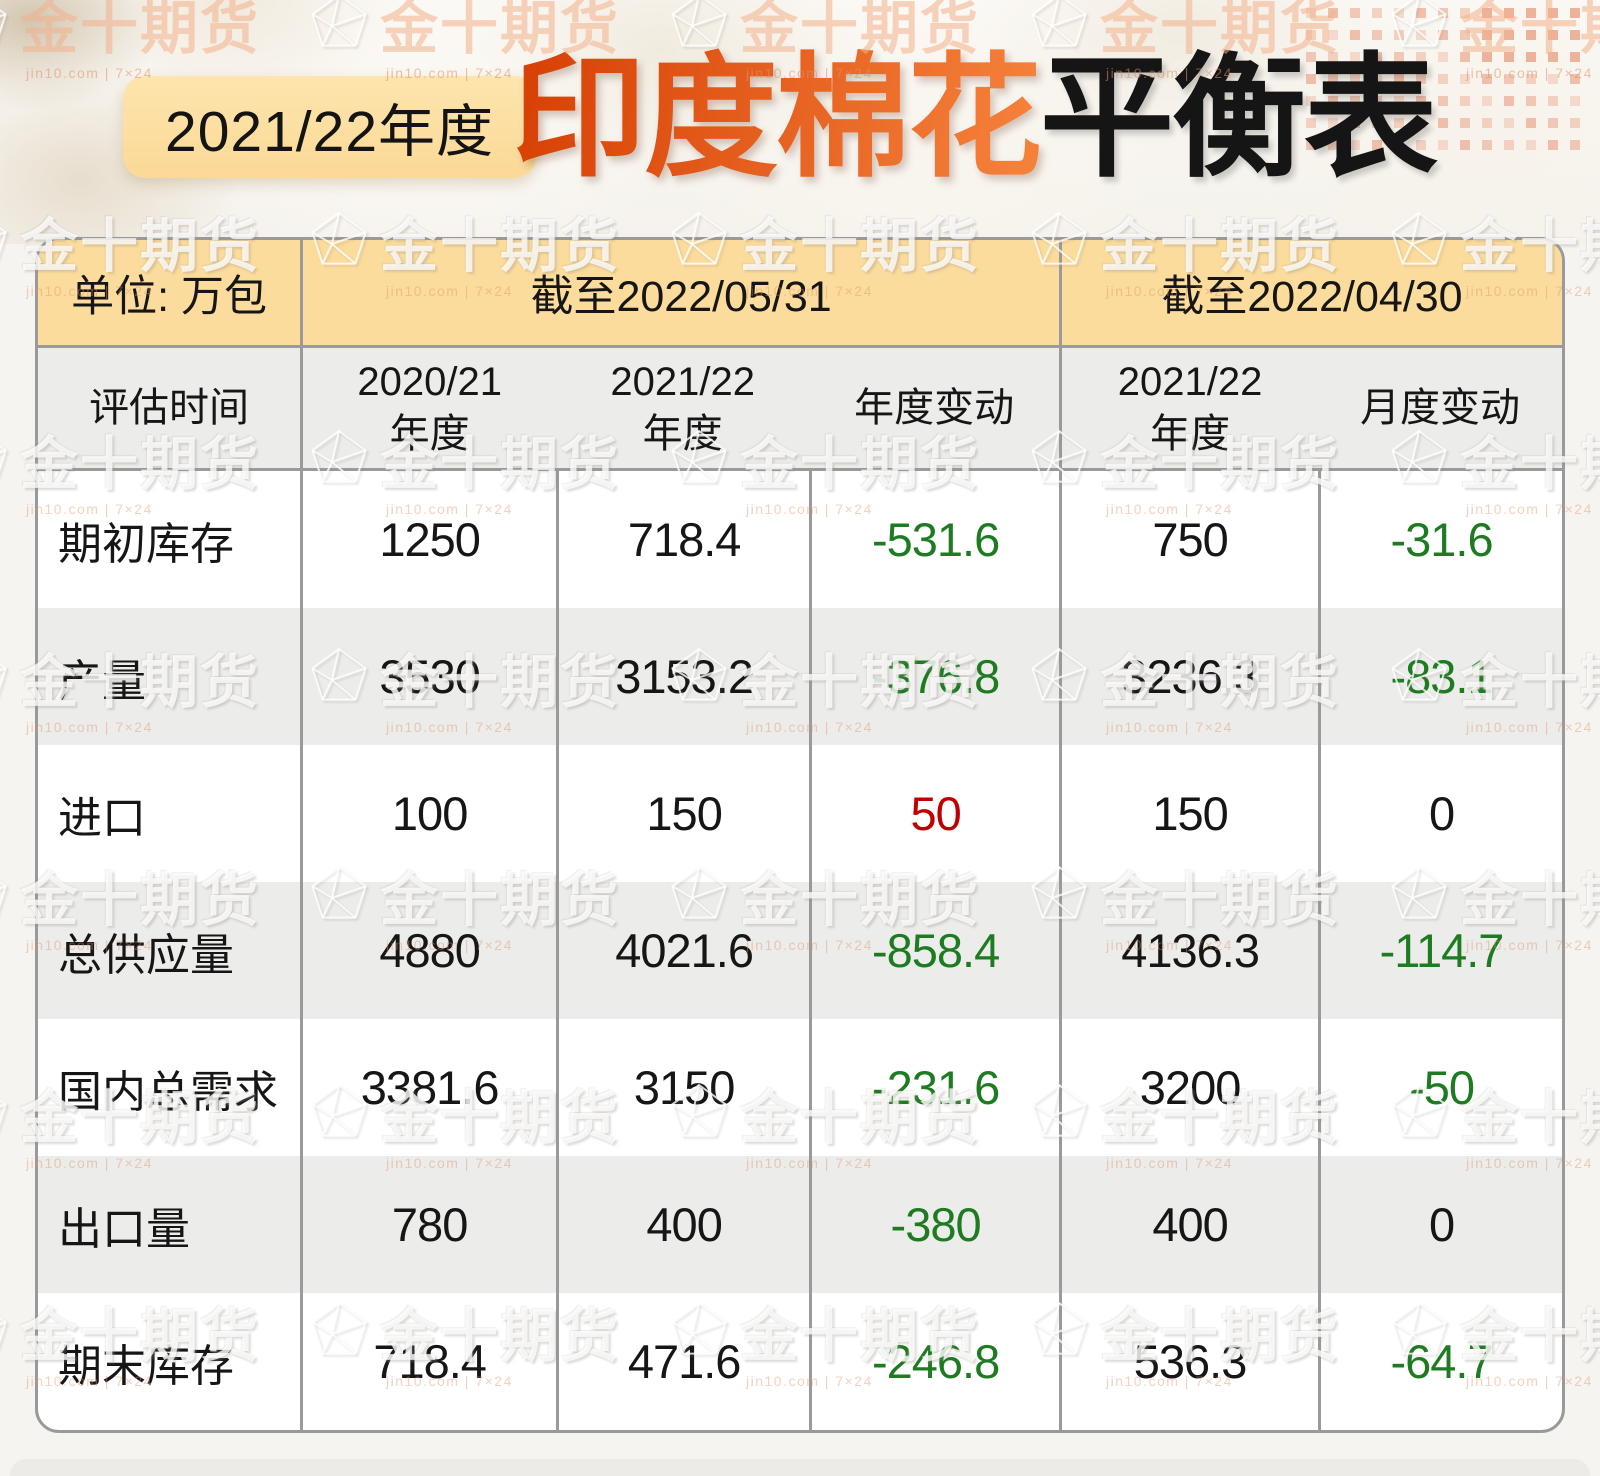  Describe the element at coordinates (934, 1087) in the screenshot. I see `value-cell: -231.6` at that location.